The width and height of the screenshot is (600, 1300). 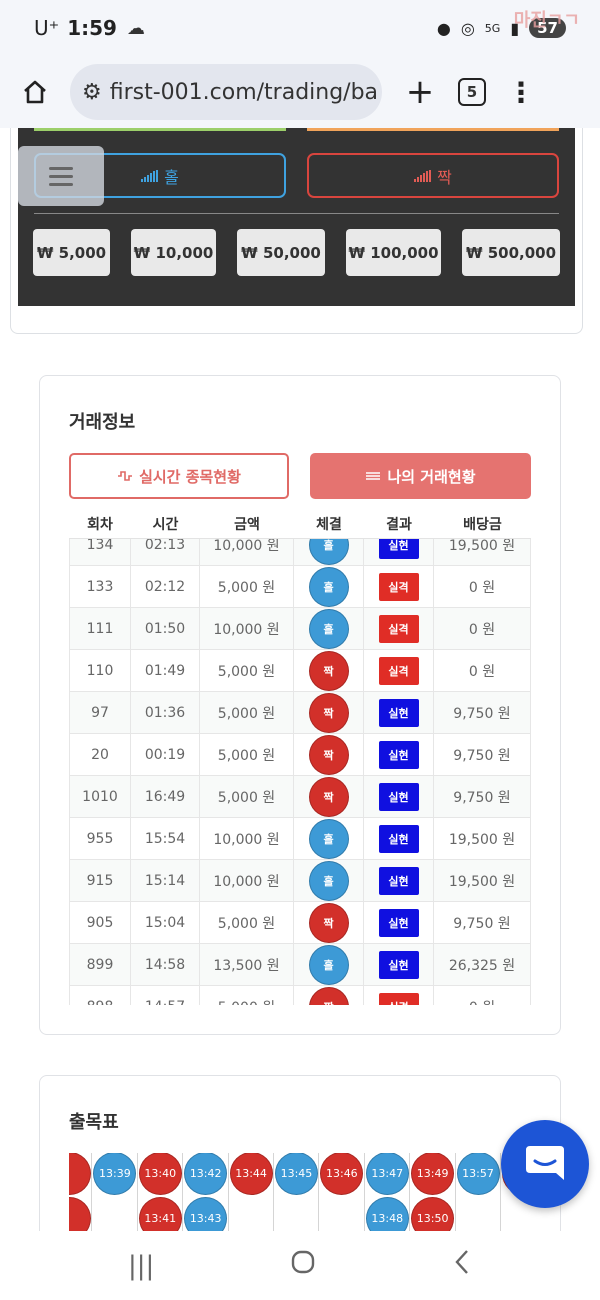 I want to click on home-nav-button, so click(x=303, y=1265).